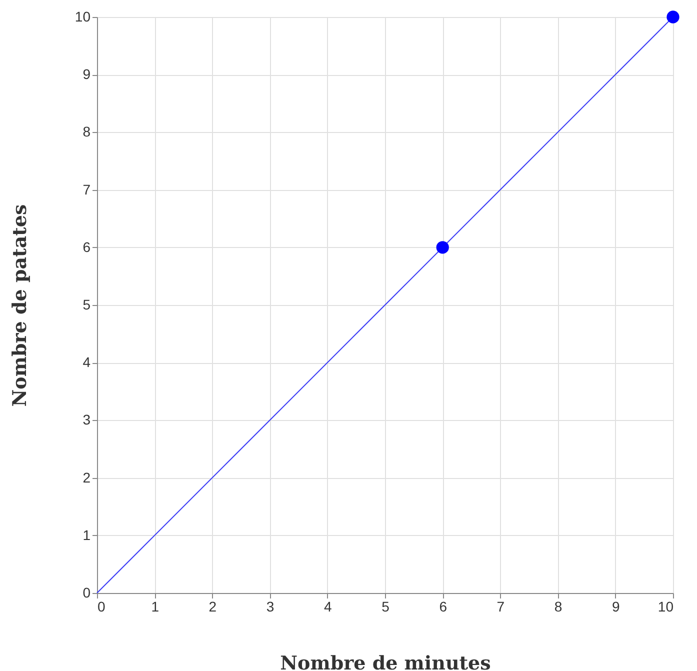 This screenshot has height=671, width=697. I want to click on y-tick-label: 5, so click(86, 304).